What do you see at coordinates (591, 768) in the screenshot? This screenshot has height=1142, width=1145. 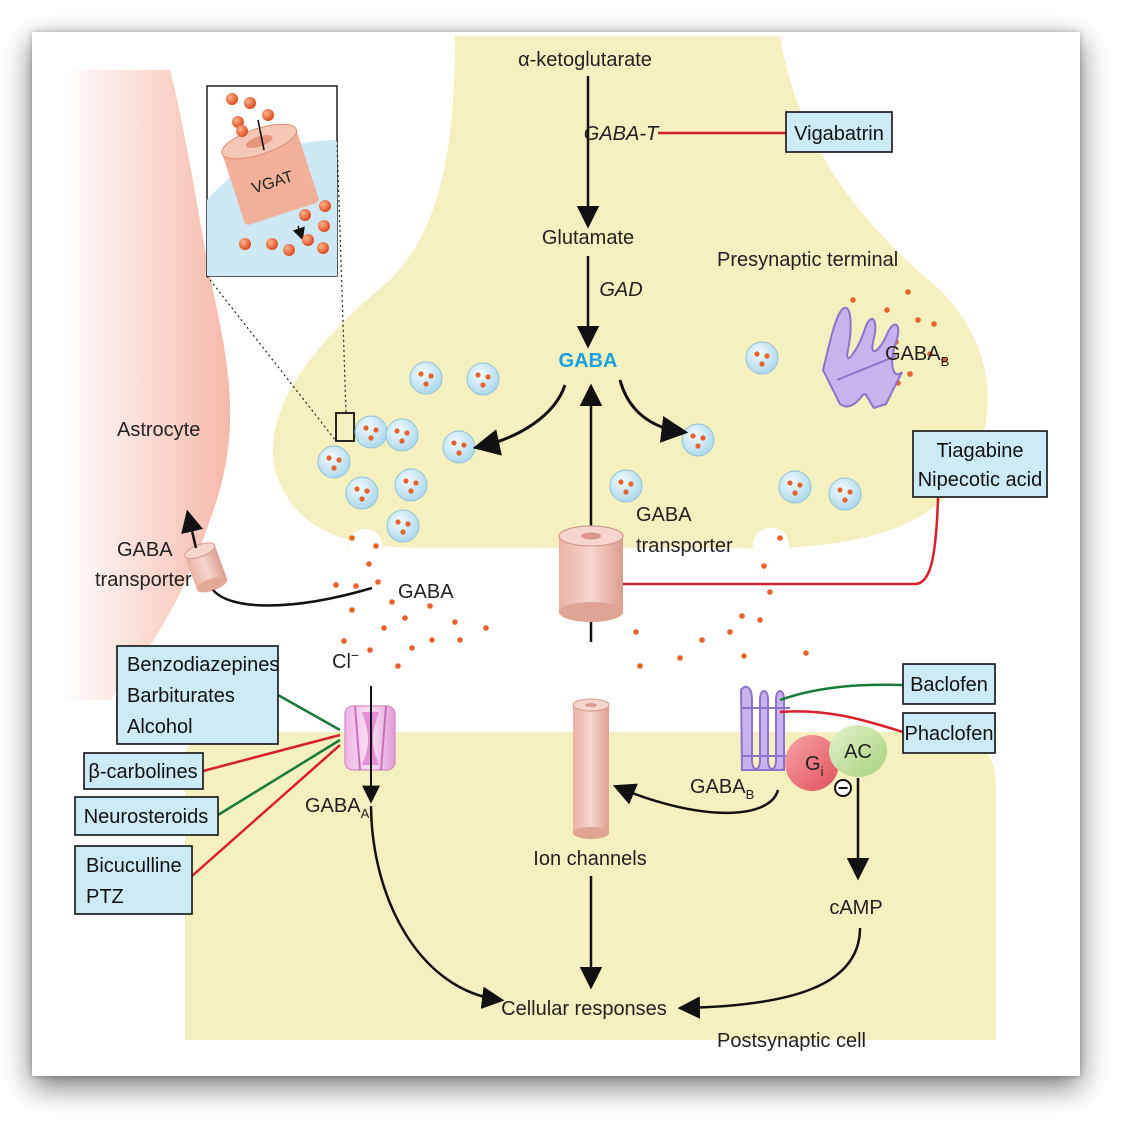 I see `ion-channel` at bounding box center [591, 768].